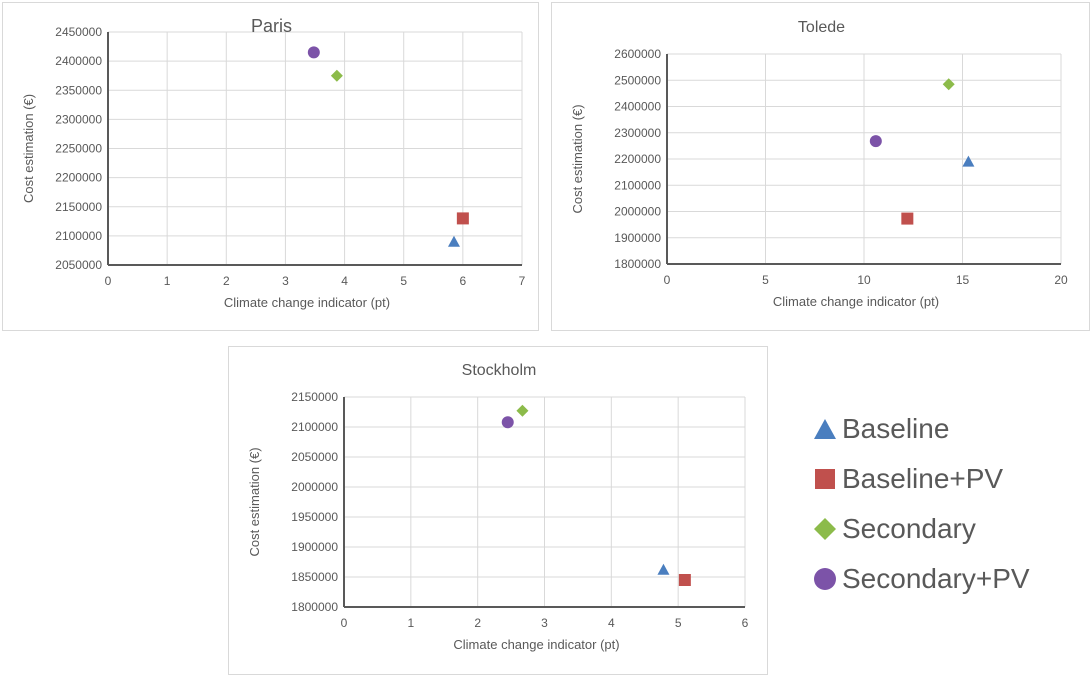 The height and width of the screenshot is (676, 1091). Describe the element at coordinates (821, 27) in the screenshot. I see `chart-title: Tolede` at that location.